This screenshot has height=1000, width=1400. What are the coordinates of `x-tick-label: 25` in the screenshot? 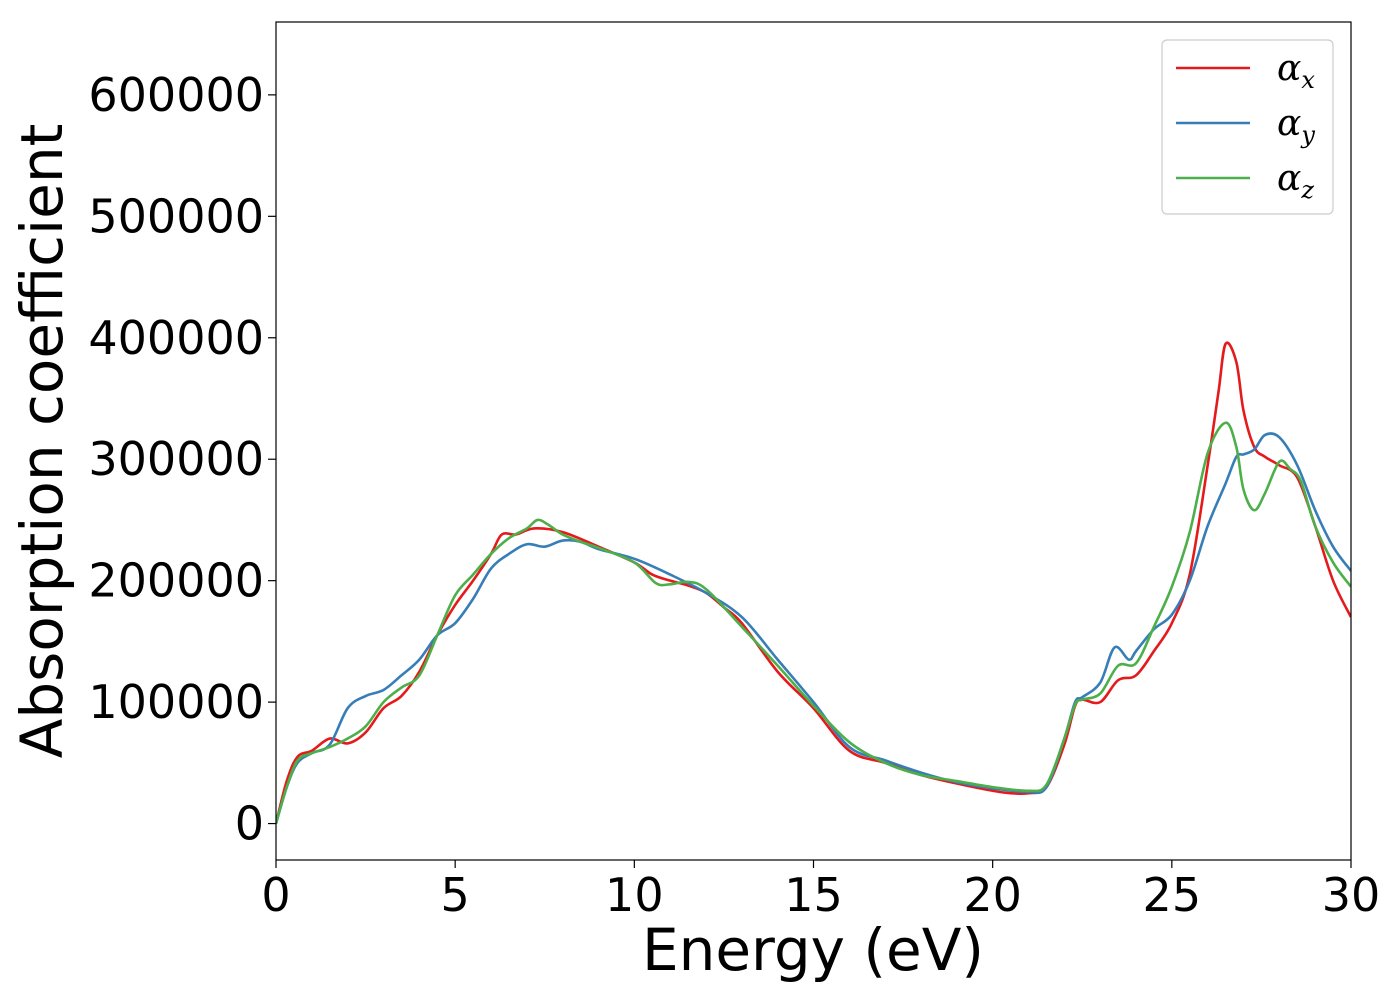 It's located at (1172, 895).